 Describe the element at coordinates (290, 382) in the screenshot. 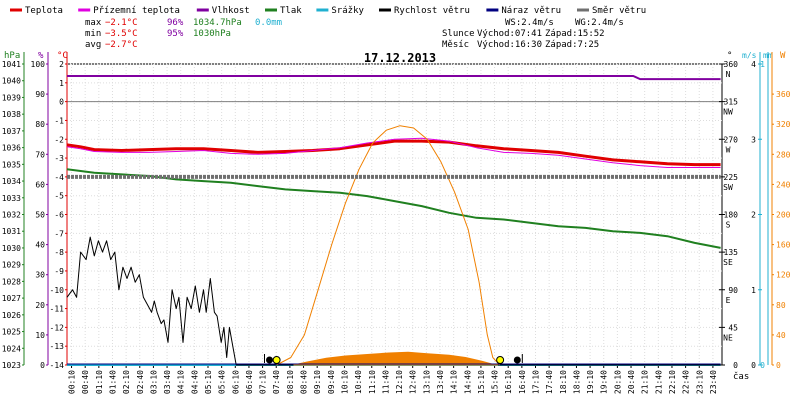

I see `tick-label-x-16: 08:10` at that location.